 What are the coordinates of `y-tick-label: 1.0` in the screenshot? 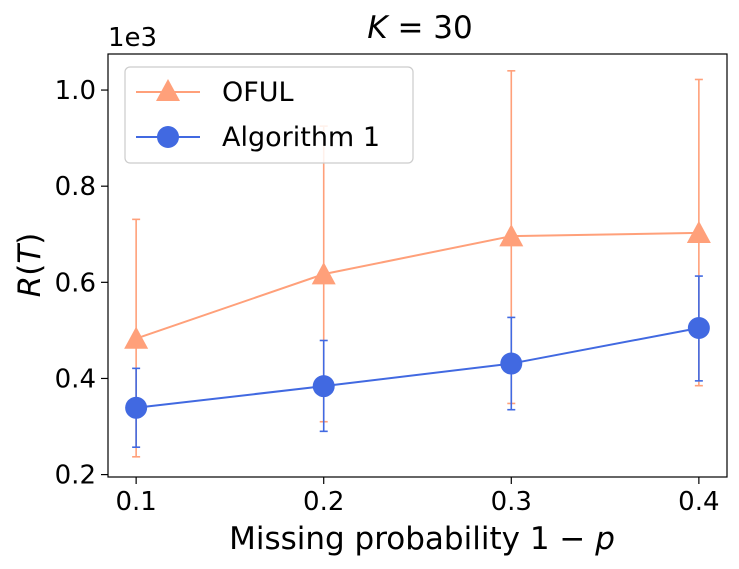 It's located at (75, 91).